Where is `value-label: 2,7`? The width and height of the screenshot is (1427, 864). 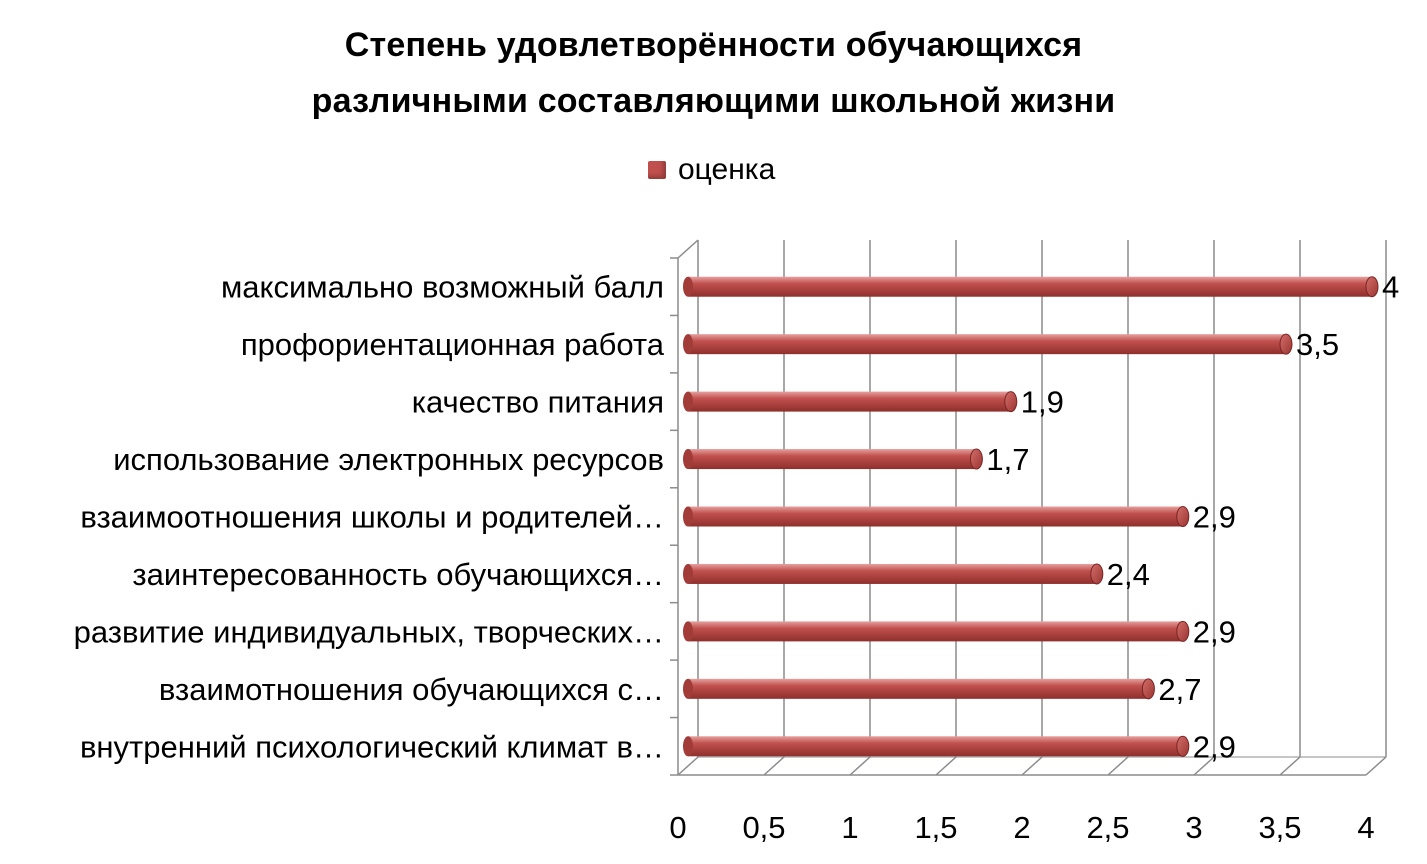
value-label: 2,7 is located at coordinates (1179, 689).